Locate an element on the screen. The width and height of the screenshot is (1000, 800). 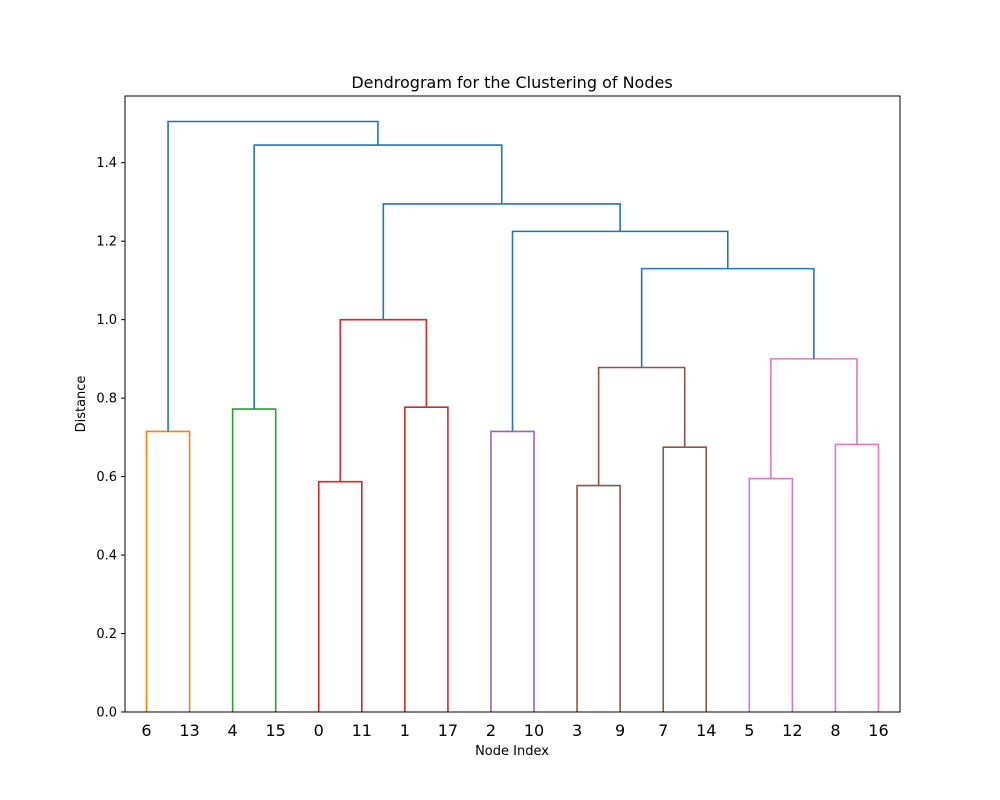
leaf-label: 8 is located at coordinates (835, 730).